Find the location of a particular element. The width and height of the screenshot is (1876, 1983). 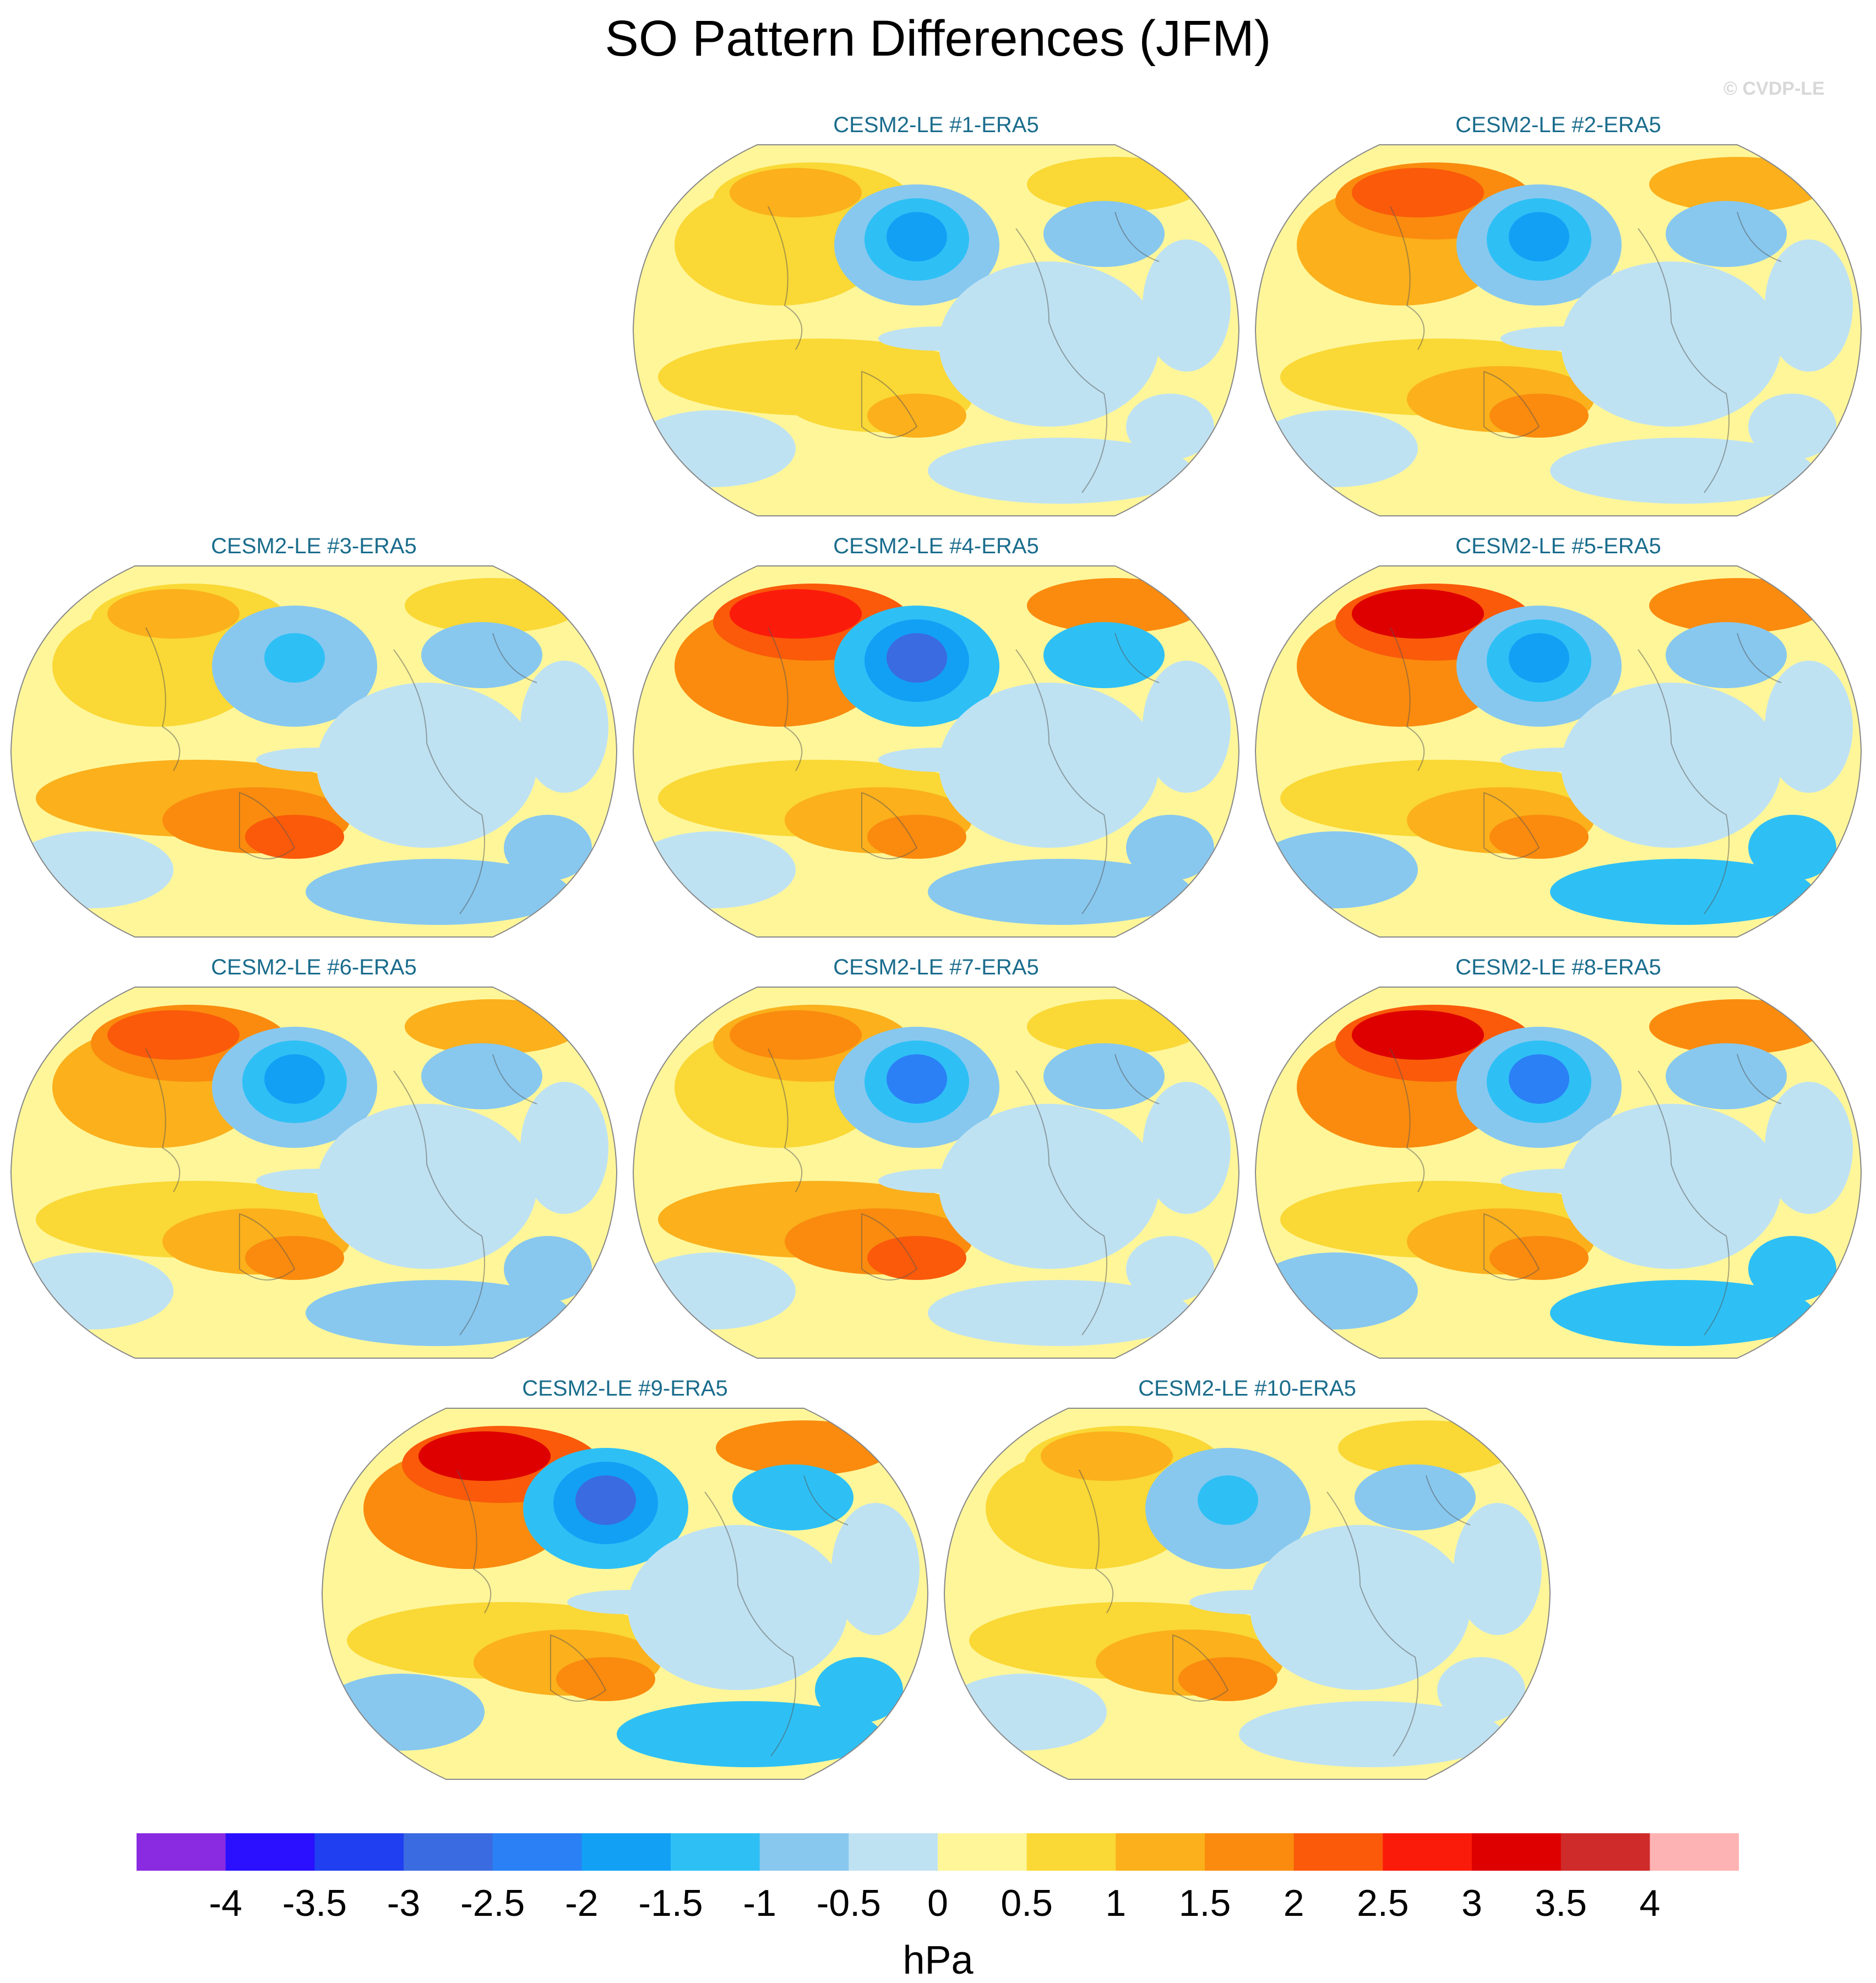

map-panel-10: CESM2-LE #10-ERA5 is located at coordinates (1247, 1585).